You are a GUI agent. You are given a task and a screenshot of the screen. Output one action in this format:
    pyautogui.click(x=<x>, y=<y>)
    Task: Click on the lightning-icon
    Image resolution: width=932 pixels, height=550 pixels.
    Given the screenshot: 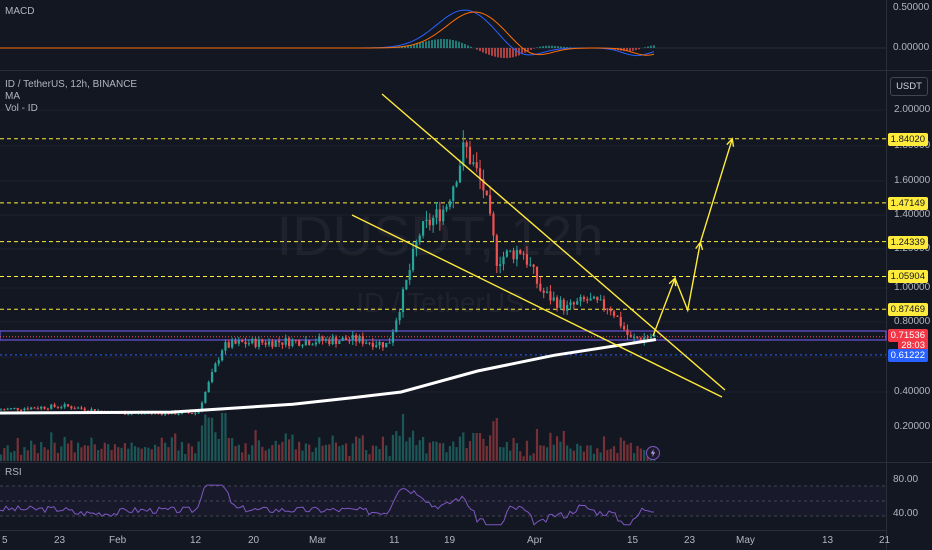 What is the action you would take?
    pyautogui.click(x=653, y=453)
    